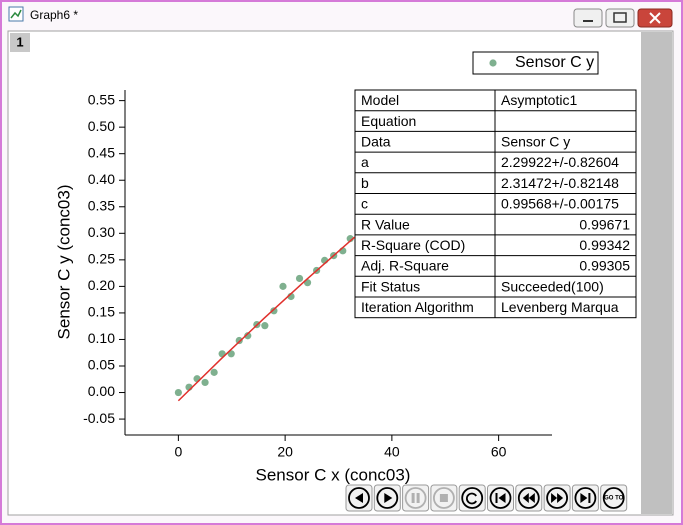 The height and width of the screenshot is (525, 683). Describe the element at coordinates (101, 152) in the screenshot. I see `y-tick-label: 0.45` at that location.